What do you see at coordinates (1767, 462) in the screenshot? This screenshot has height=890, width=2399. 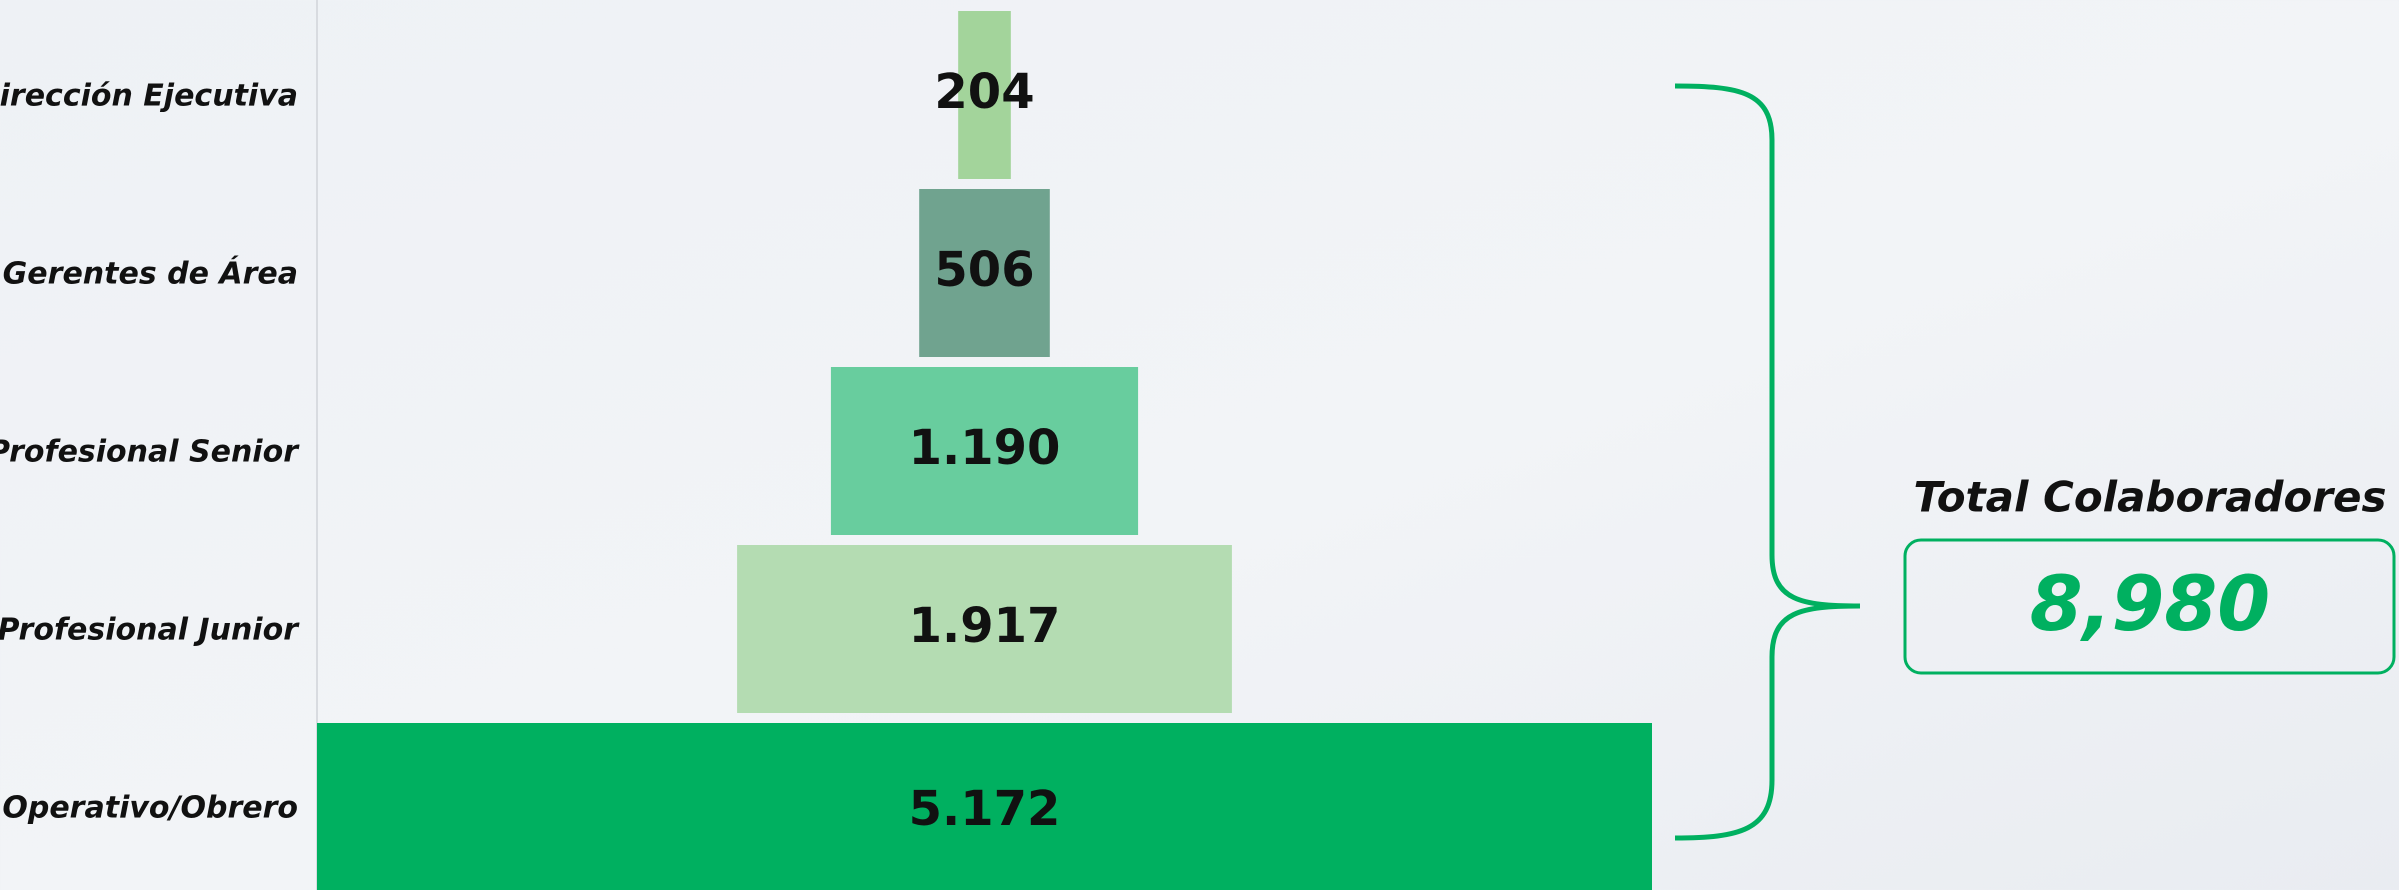 I see `bracket` at bounding box center [1767, 462].